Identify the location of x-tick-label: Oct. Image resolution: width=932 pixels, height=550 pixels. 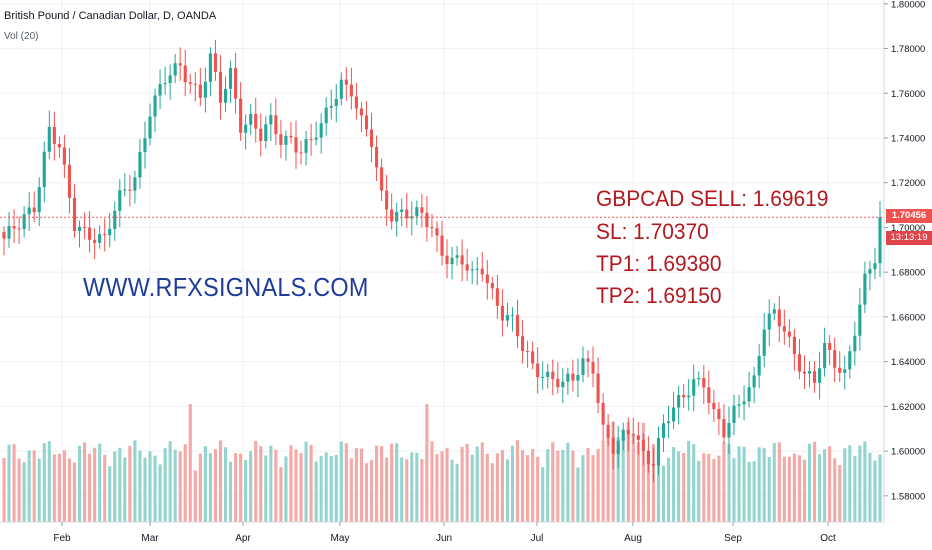
(828, 538).